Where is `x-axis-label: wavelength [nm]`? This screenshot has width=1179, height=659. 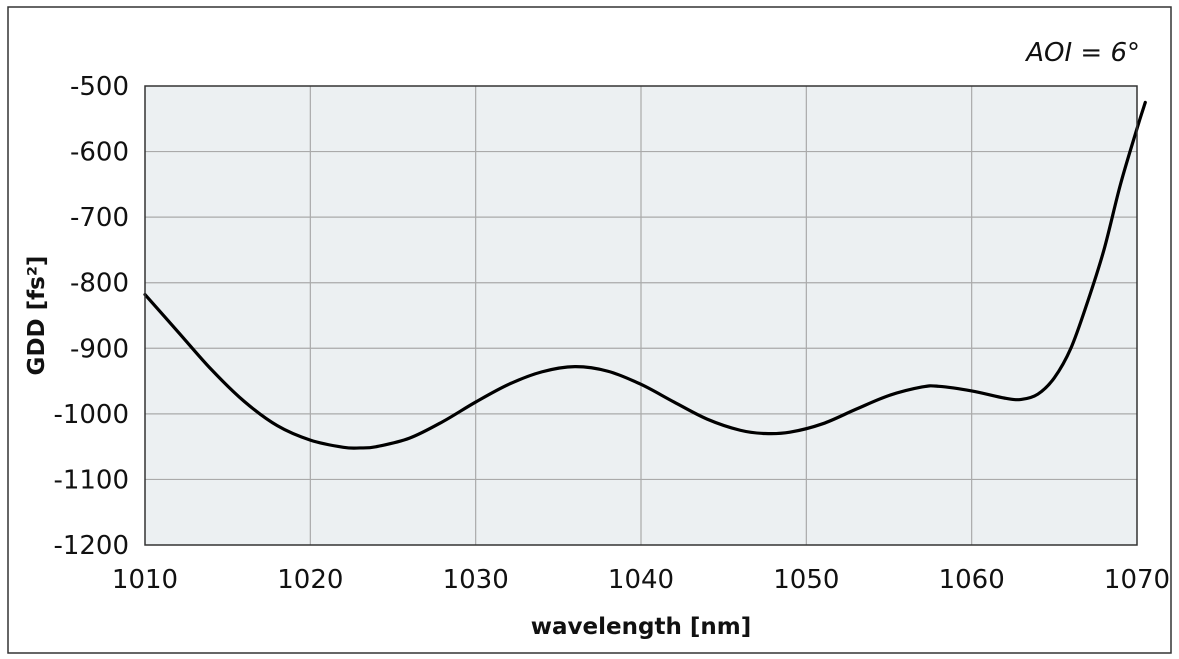
x-axis-label: wavelength [nm] is located at coordinates (641, 627).